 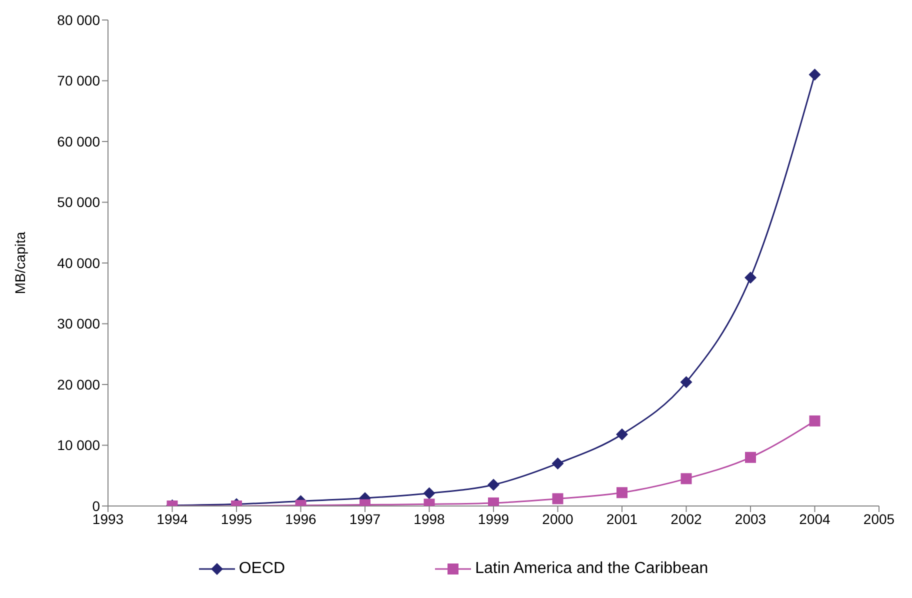 What do you see at coordinates (78, 202) in the screenshot?
I see `y-tick-label: 50 000` at bounding box center [78, 202].